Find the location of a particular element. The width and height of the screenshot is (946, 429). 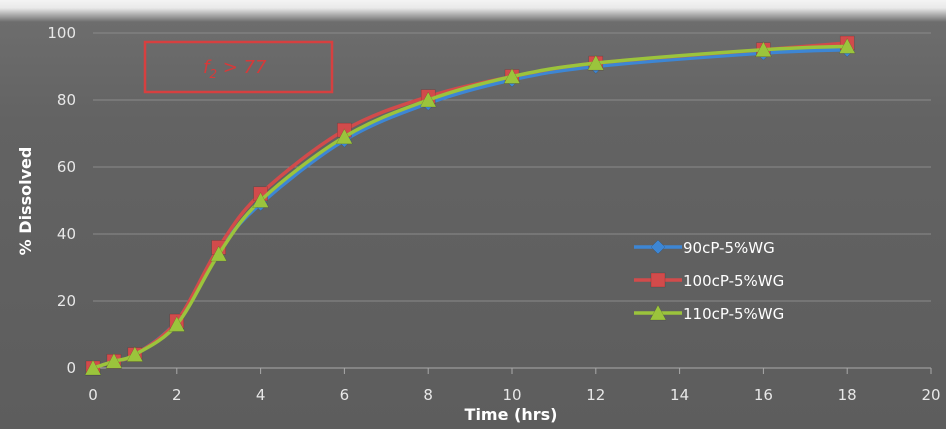

annotation-text: f2 > 77 is located at coordinates (235, 69).